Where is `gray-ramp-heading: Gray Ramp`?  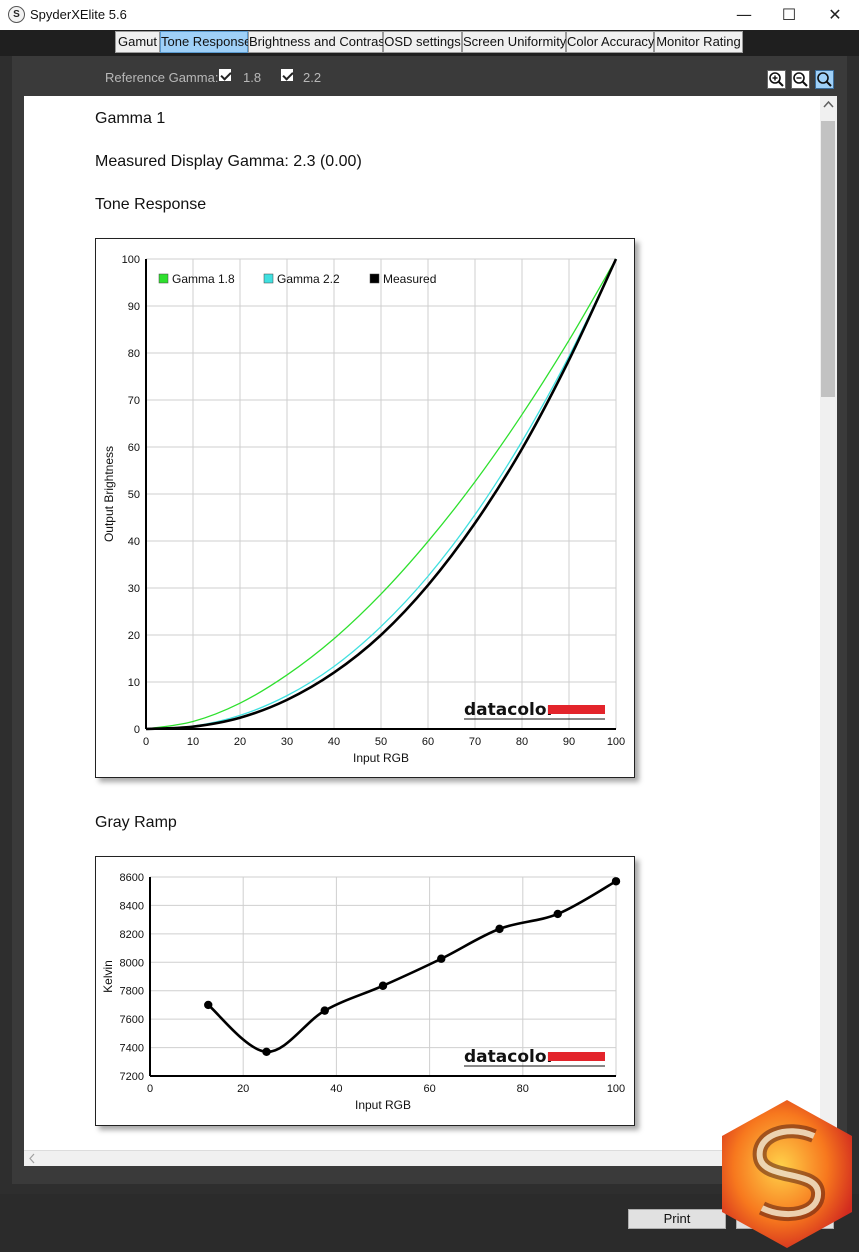
gray-ramp-heading: Gray Ramp is located at coordinates (136, 822).